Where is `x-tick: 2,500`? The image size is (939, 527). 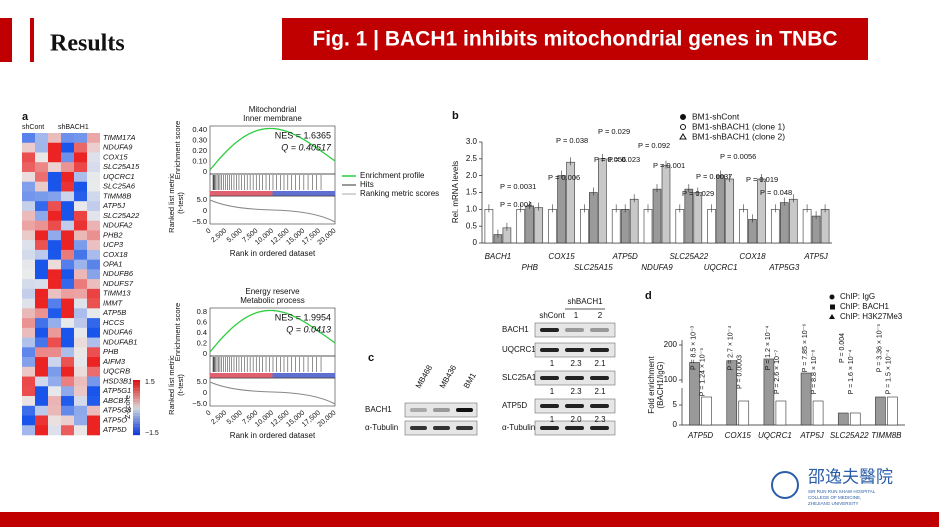 x-tick: 2,500 is located at coordinates (219, 418).